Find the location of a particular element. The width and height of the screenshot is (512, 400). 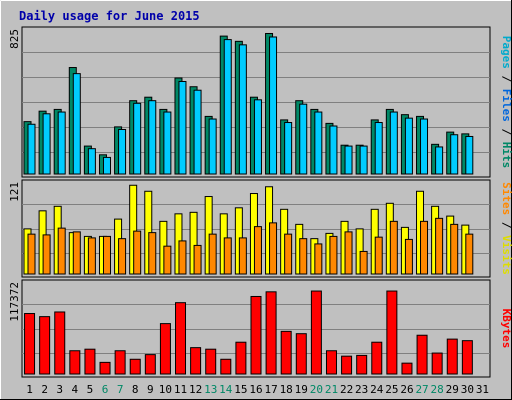

day-label: 26 is located at coordinates (406, 389).